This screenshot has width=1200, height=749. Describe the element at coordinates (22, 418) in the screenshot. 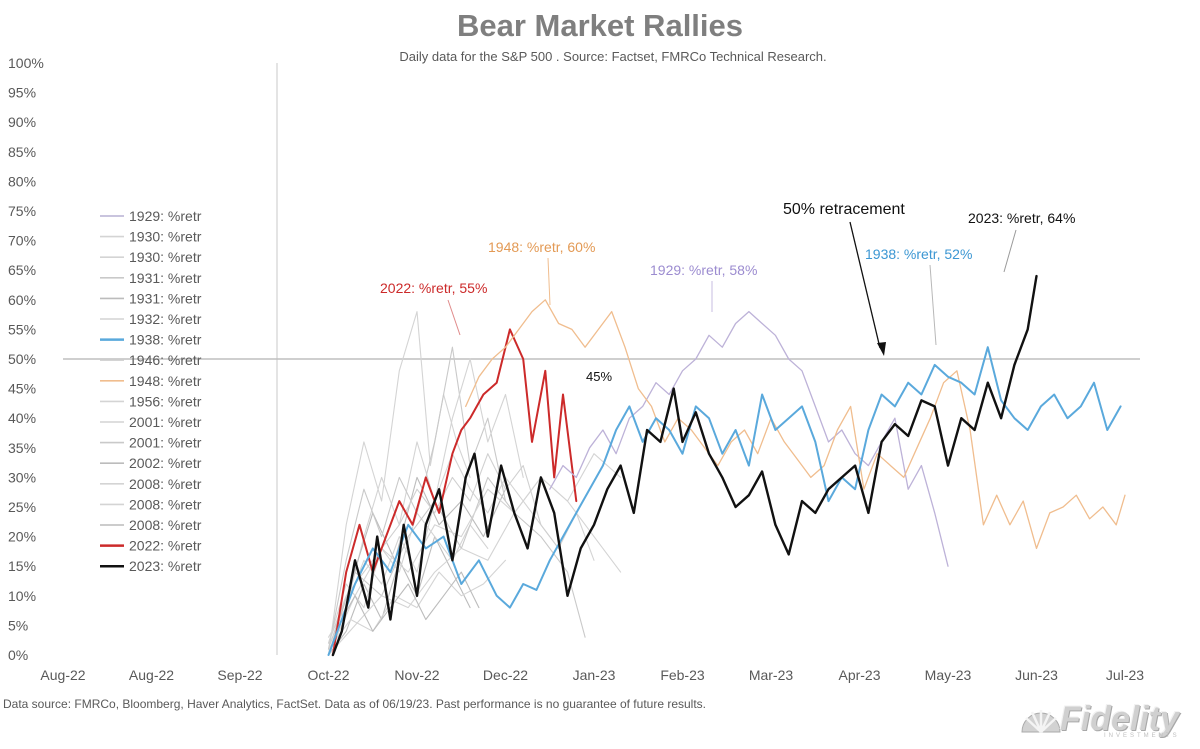

I see `y-tick-label: 40%` at that location.